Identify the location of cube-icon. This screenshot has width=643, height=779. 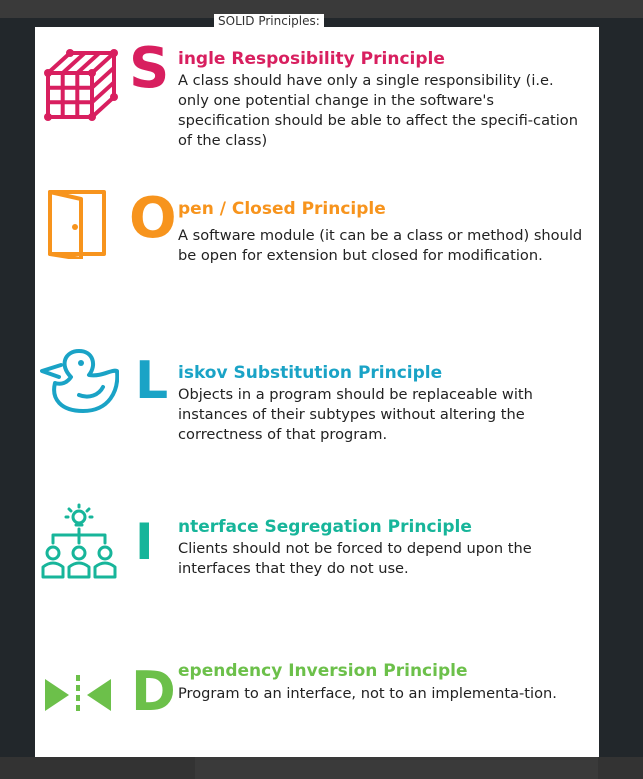
(81, 85).